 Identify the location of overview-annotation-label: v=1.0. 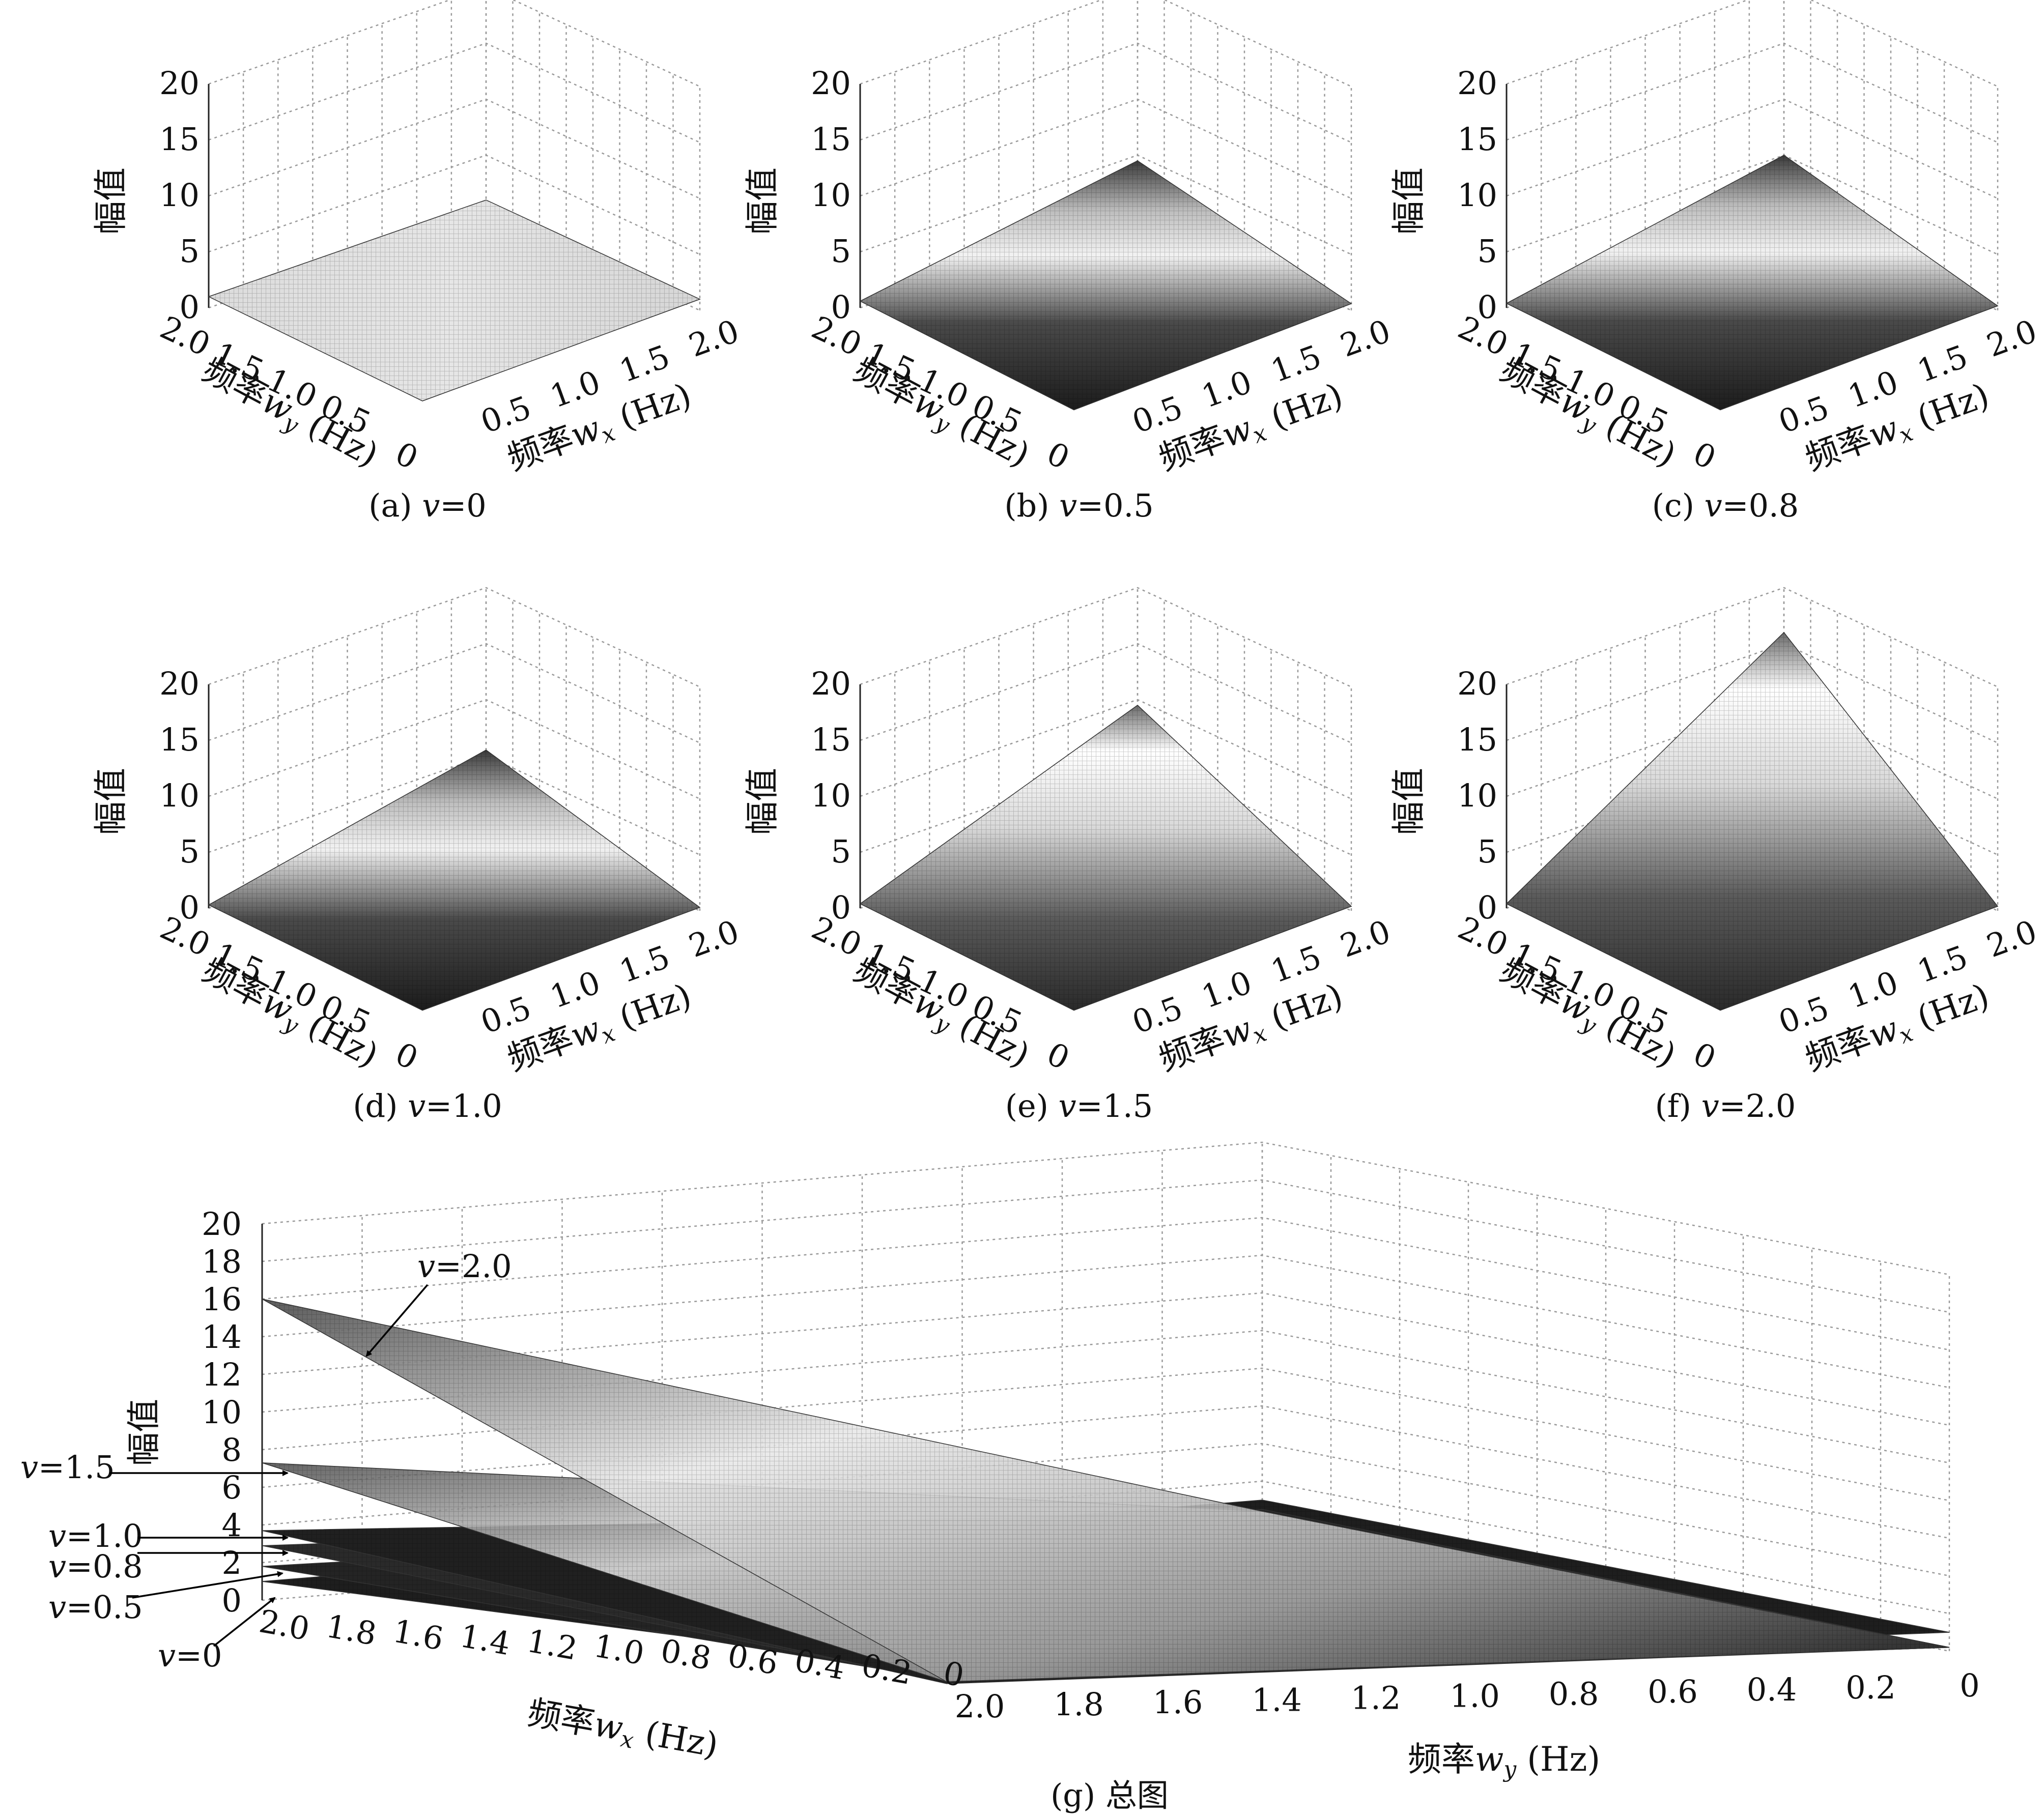
(95, 1536).